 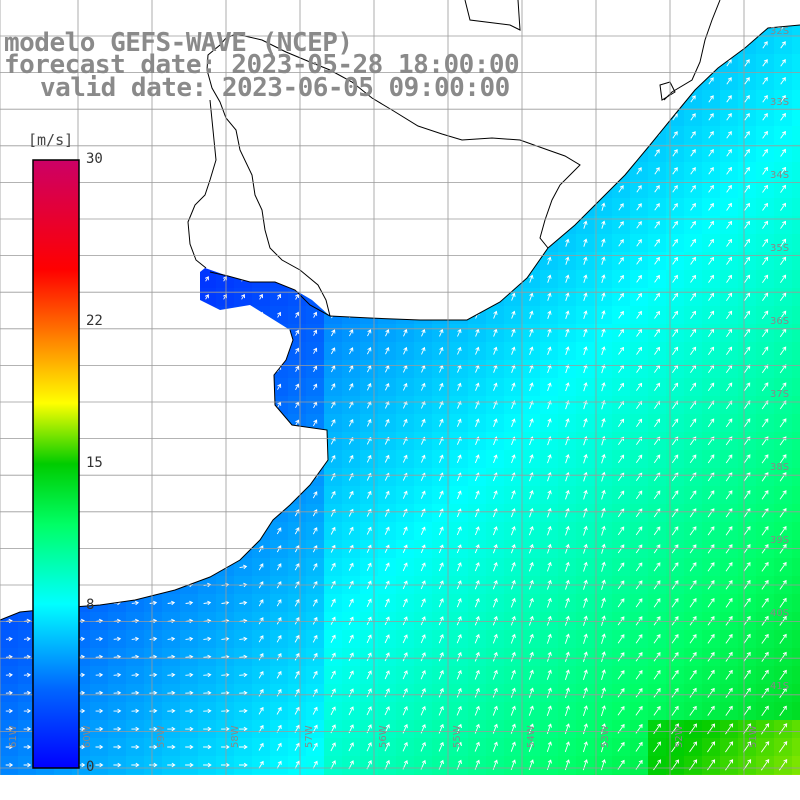 I want to click on lat-label: 40S, so click(x=780, y=613).